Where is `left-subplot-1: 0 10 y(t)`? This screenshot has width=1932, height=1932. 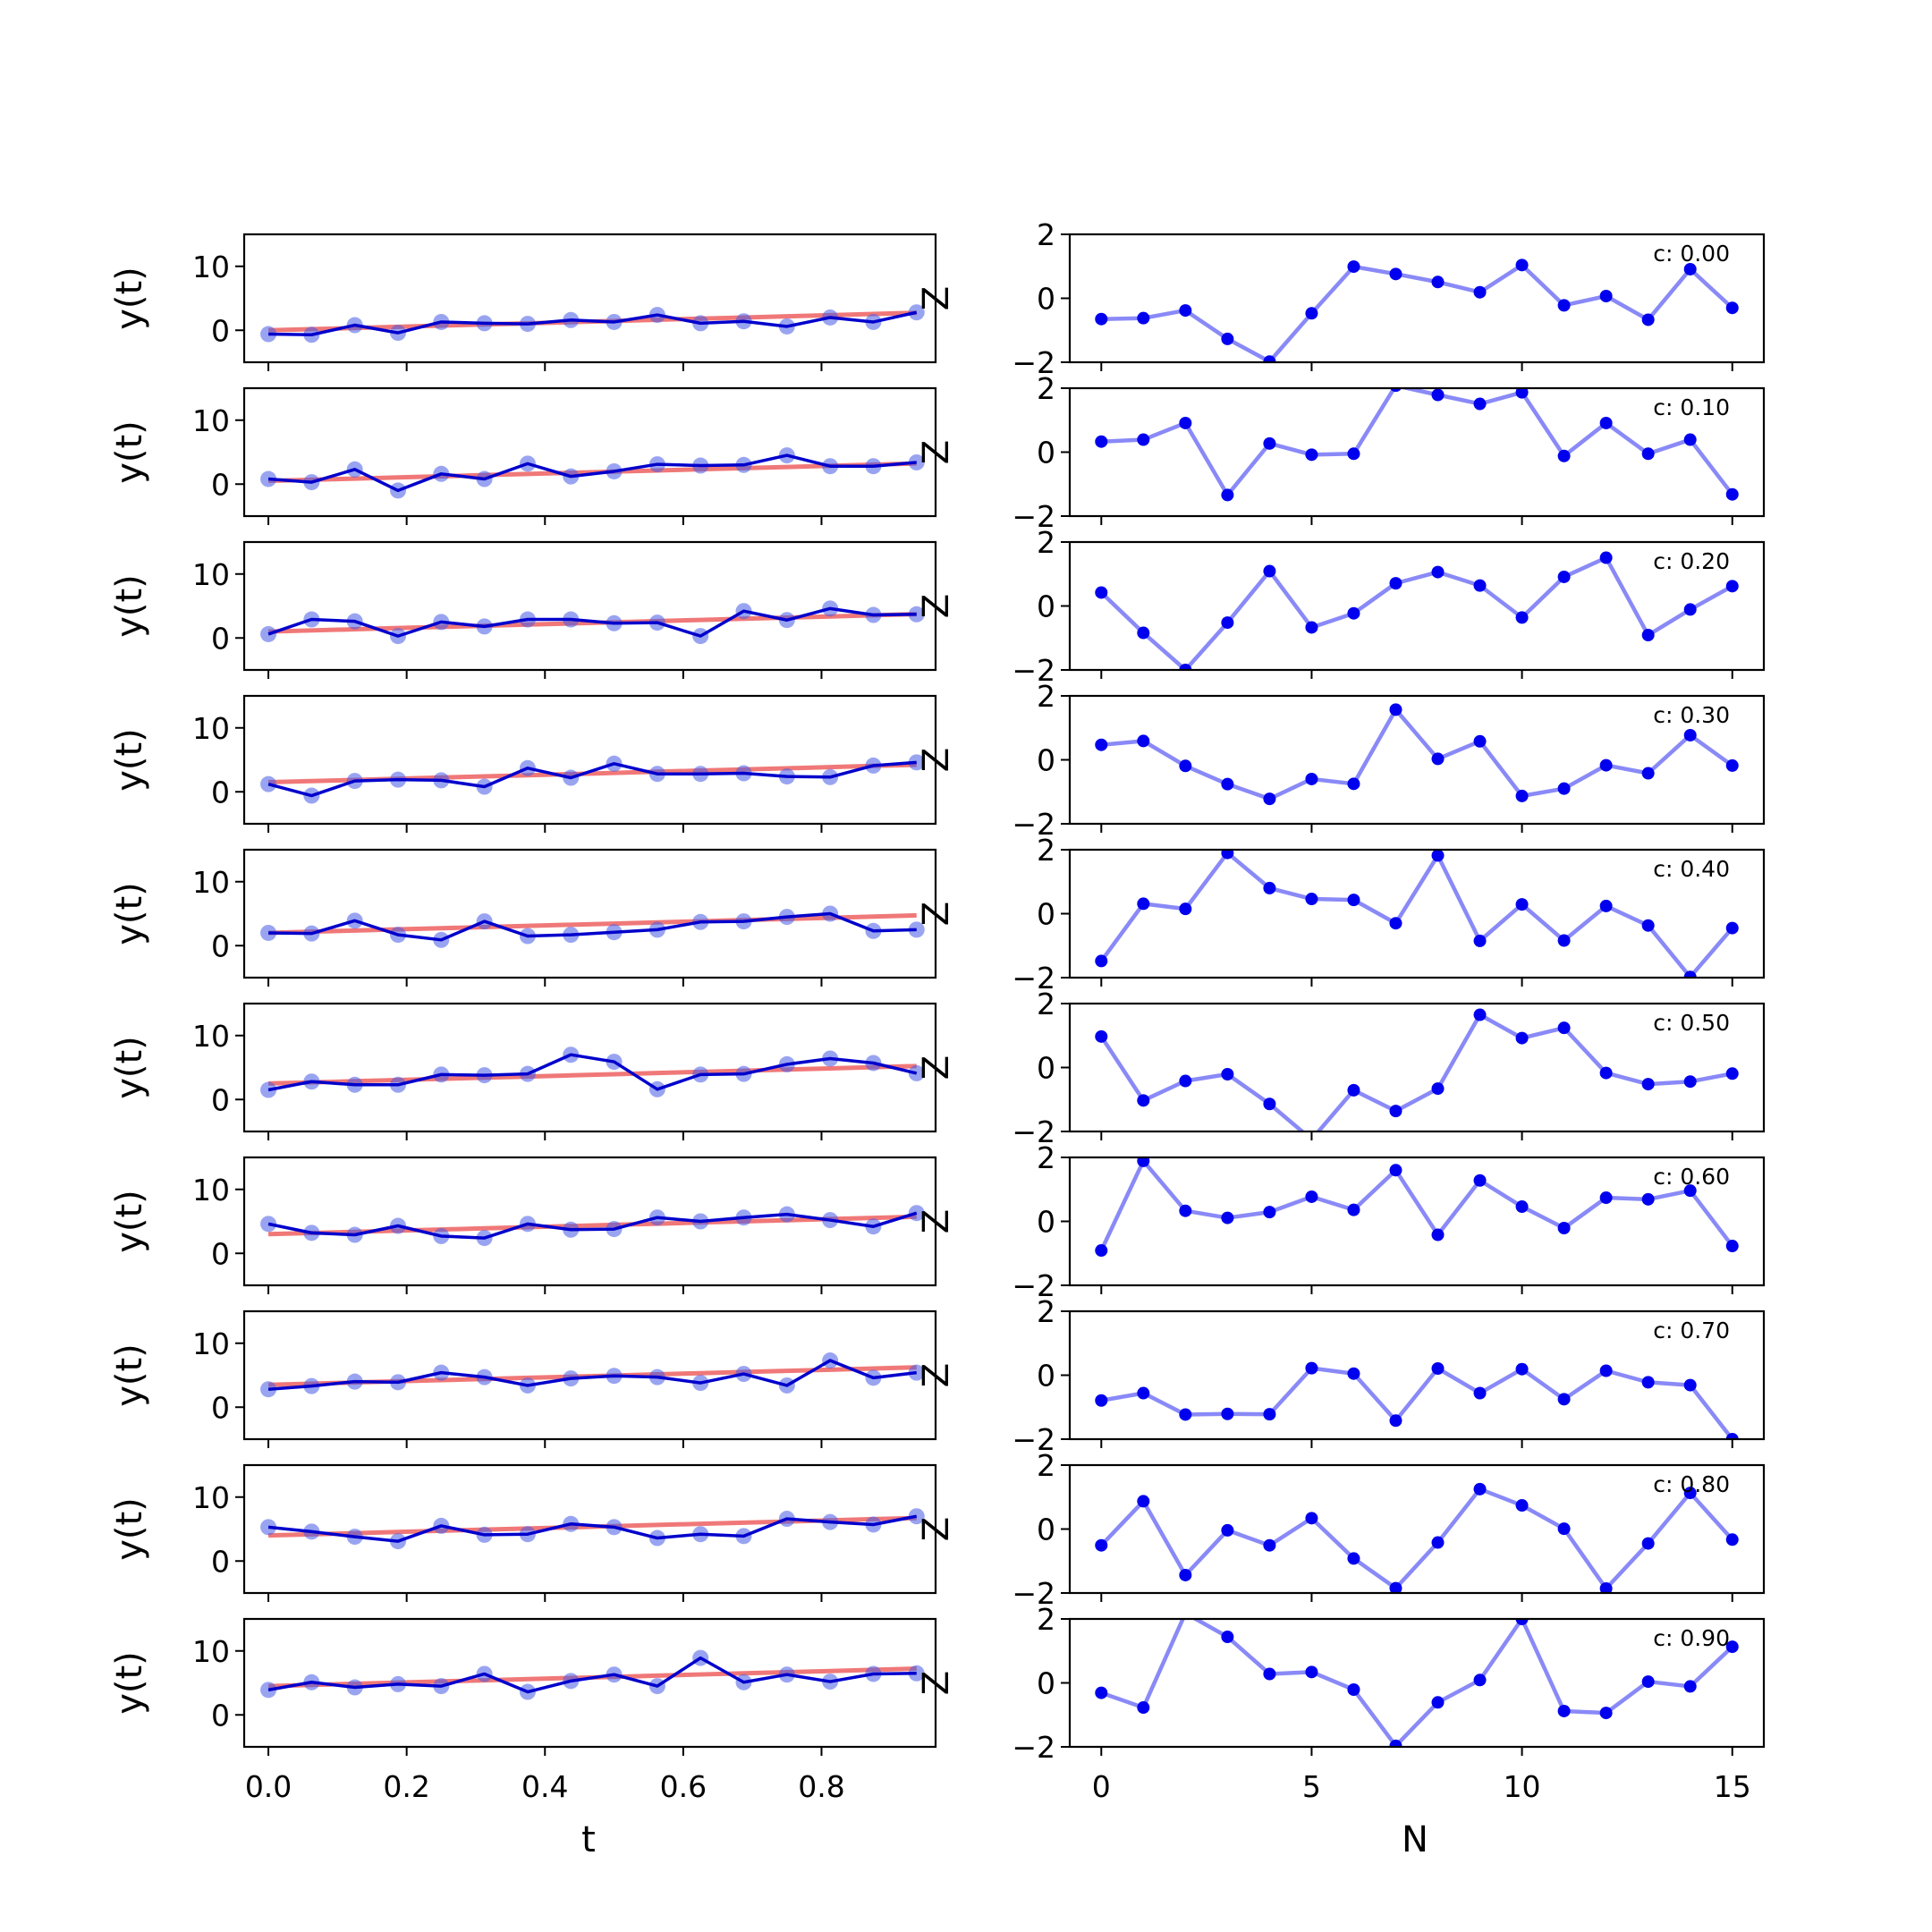 left-subplot-1: 0 10 y(t) is located at coordinates (523, 455).